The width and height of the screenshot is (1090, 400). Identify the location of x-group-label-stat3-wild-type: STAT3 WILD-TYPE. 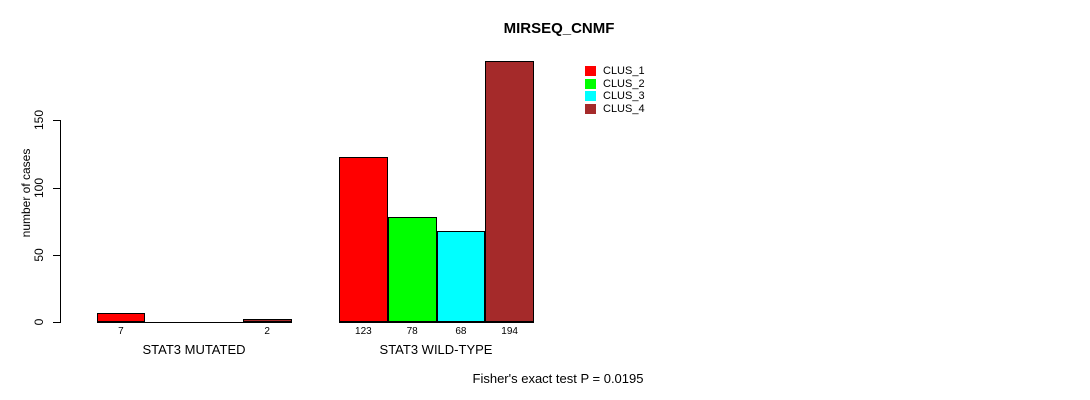
(436, 349).